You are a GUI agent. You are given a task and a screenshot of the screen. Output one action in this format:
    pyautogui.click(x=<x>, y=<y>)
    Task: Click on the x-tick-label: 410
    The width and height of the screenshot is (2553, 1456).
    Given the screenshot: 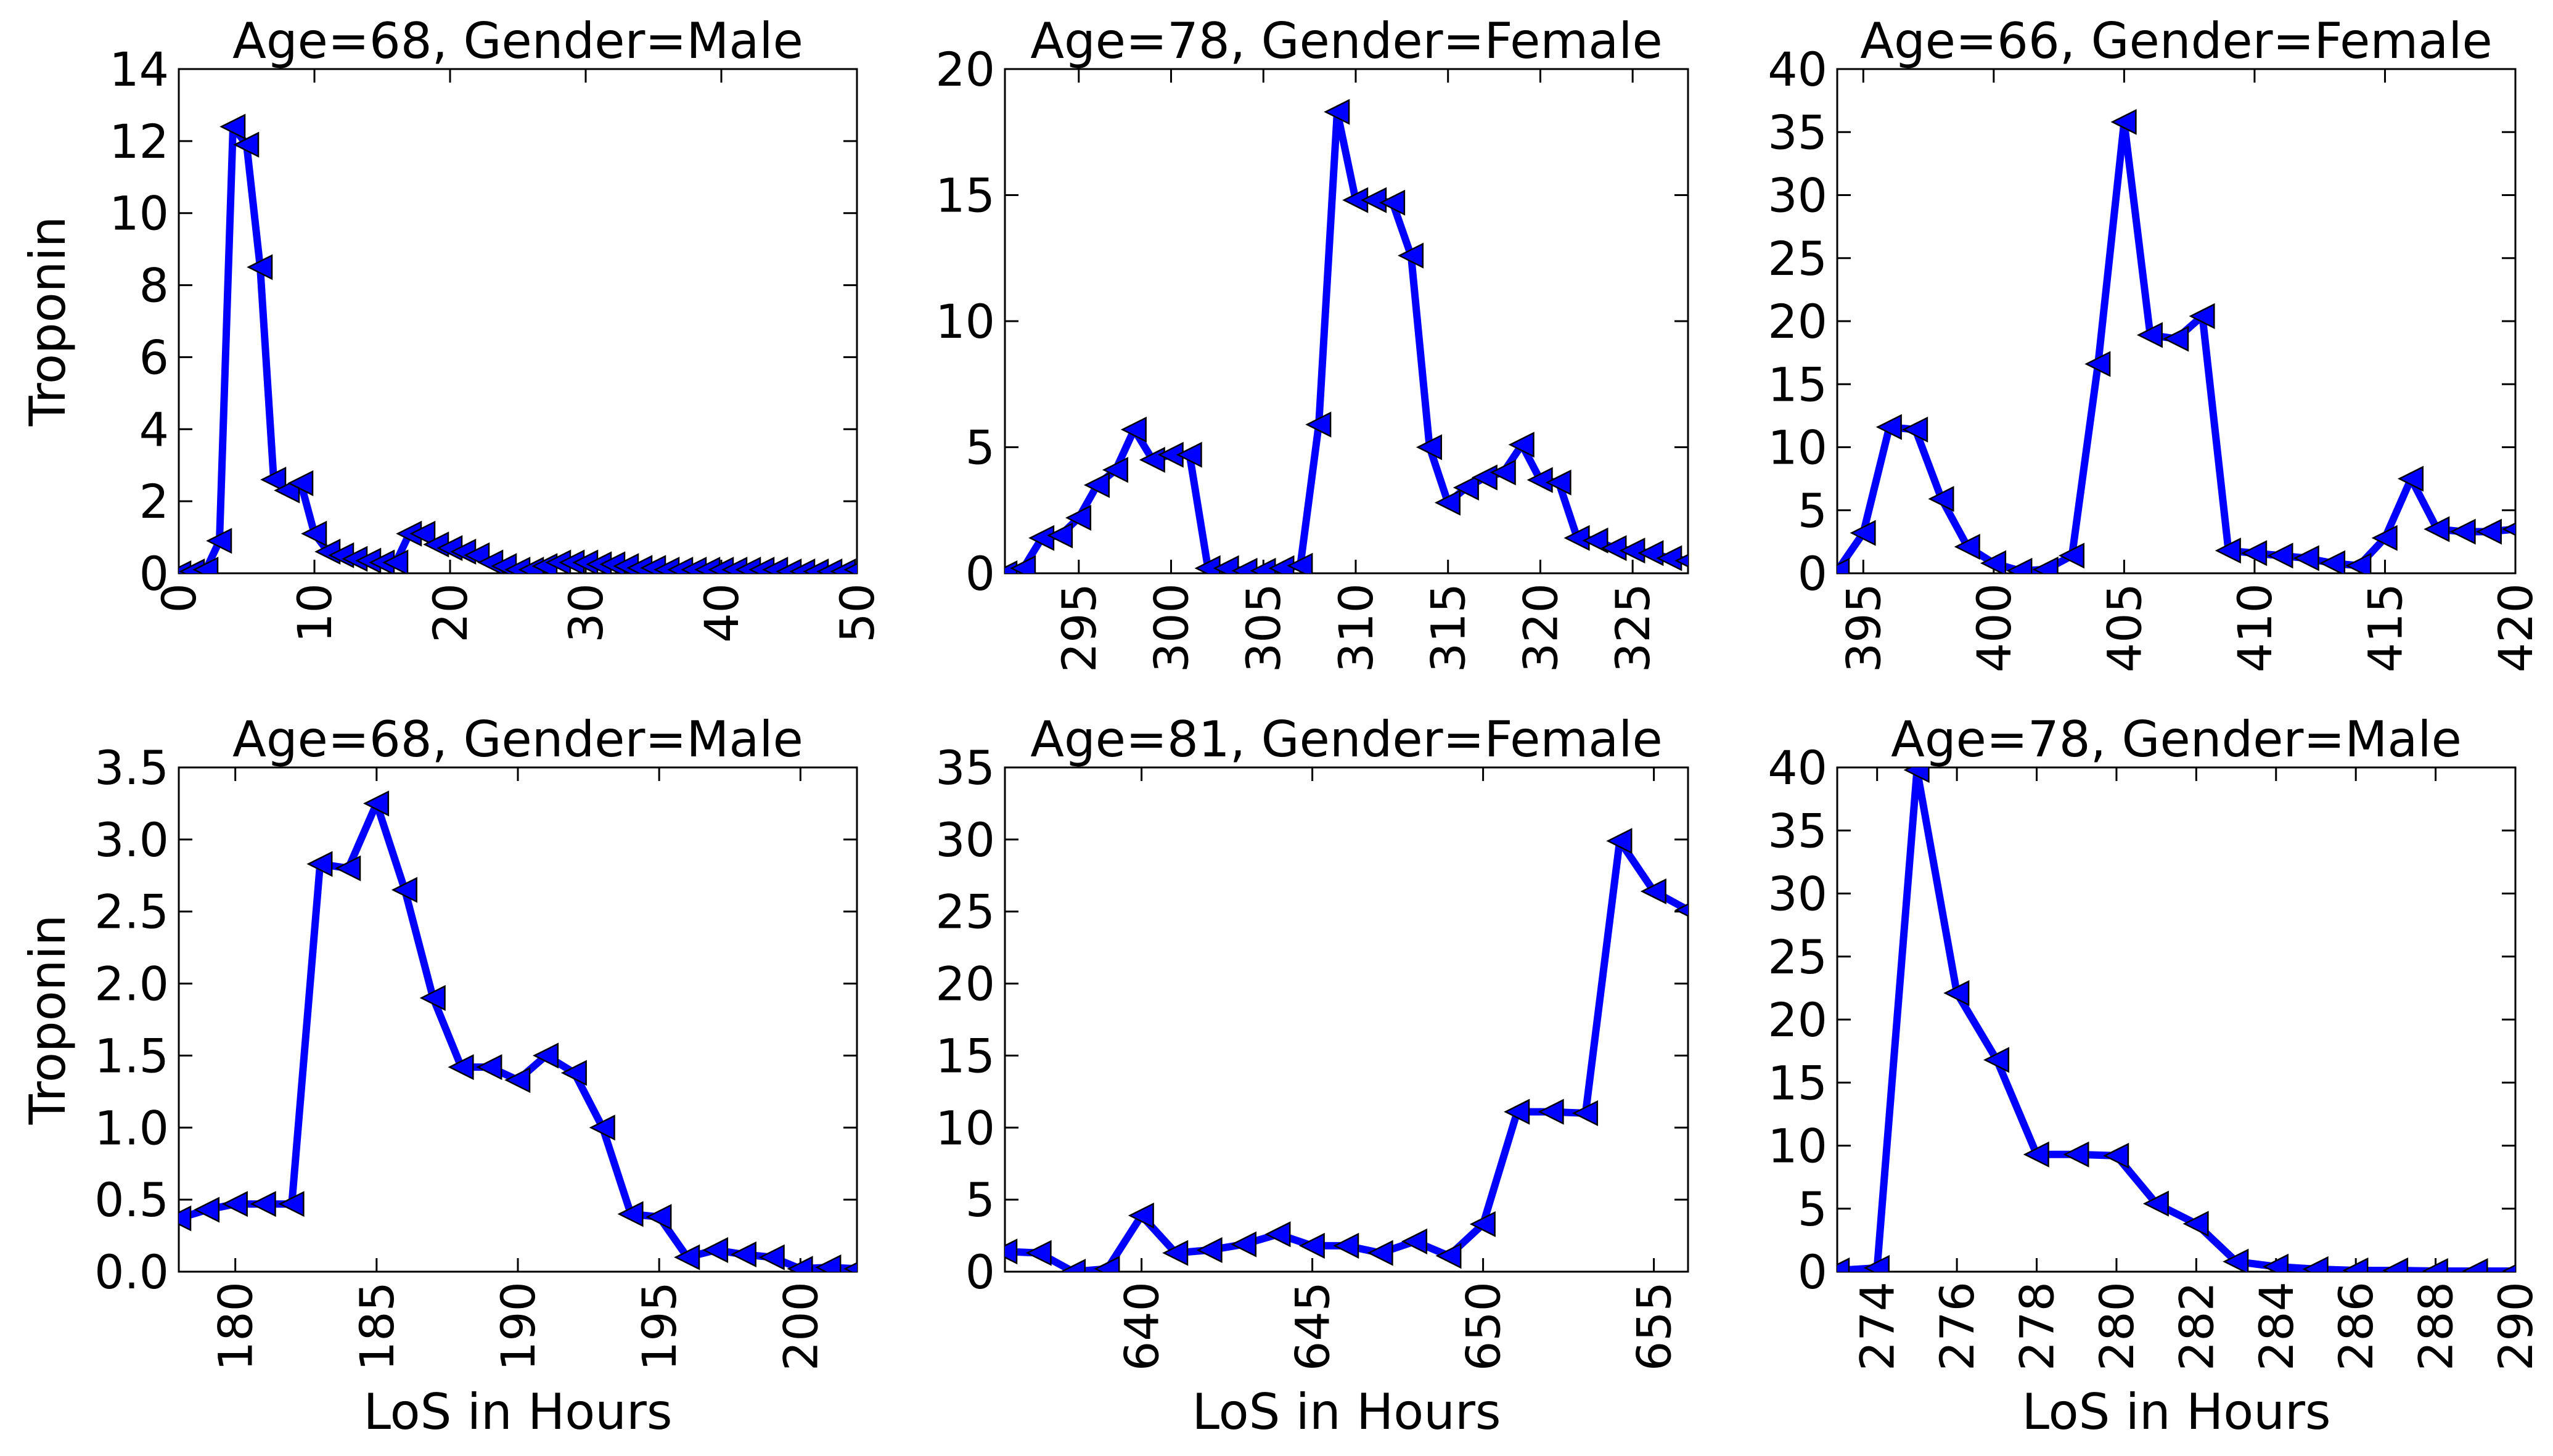 What is the action you would take?
    pyautogui.click(x=2254, y=628)
    